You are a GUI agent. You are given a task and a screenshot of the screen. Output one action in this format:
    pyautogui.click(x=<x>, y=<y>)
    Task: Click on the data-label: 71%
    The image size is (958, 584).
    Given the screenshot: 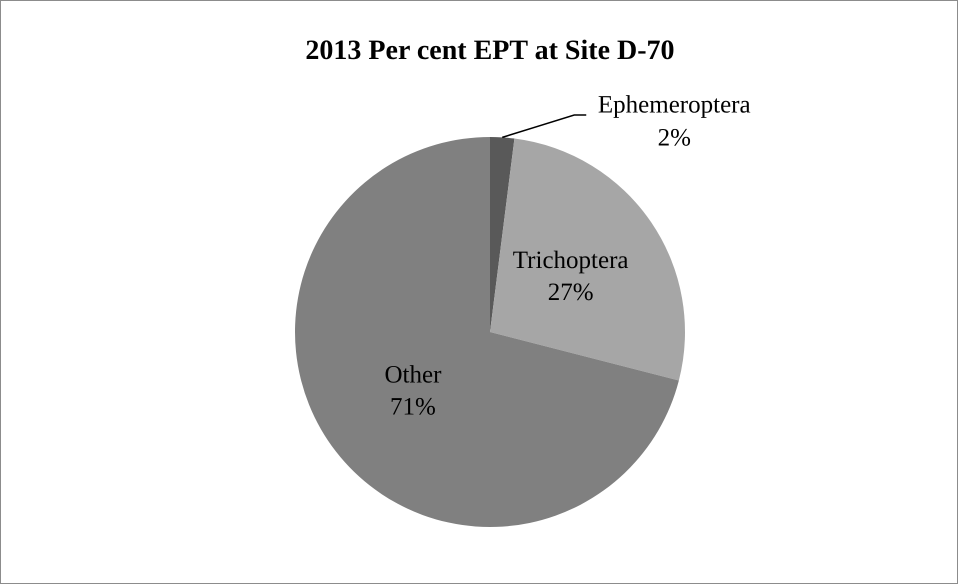 What is the action you would take?
    pyautogui.click(x=413, y=406)
    